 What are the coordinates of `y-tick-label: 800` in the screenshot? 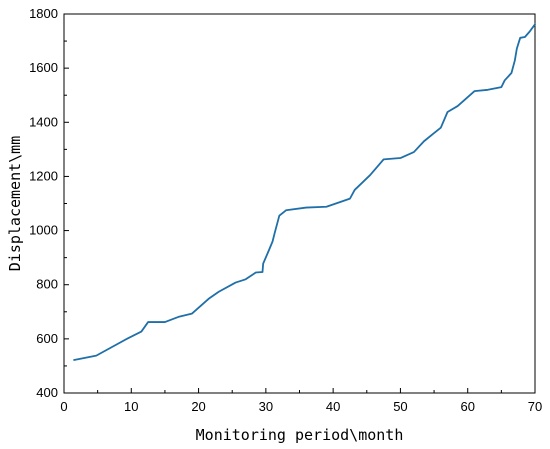 It's located at (47, 284).